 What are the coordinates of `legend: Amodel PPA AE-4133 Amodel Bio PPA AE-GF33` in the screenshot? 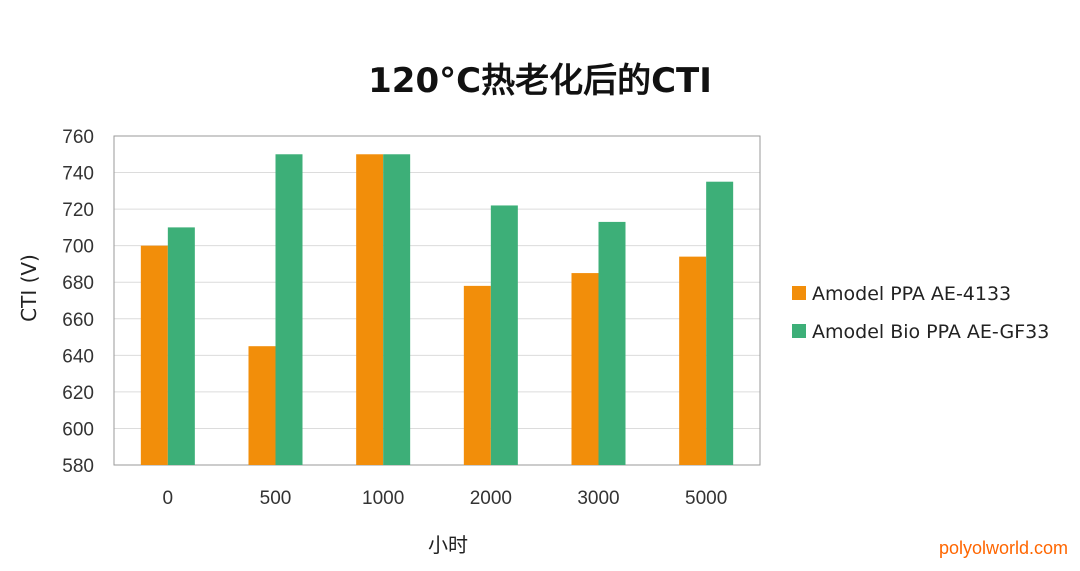 It's located at (920, 313).